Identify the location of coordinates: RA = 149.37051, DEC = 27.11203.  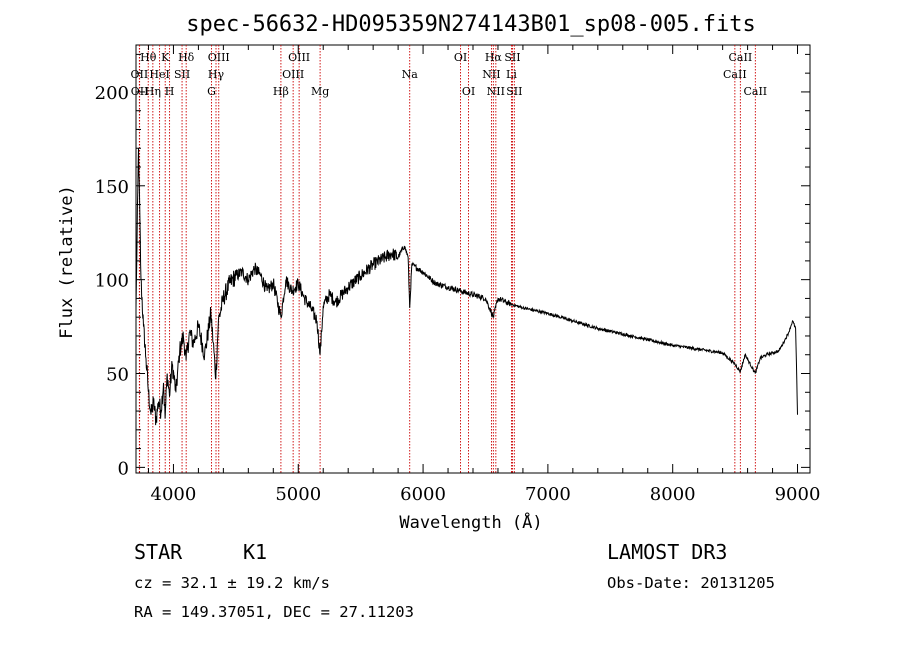
(274, 612).